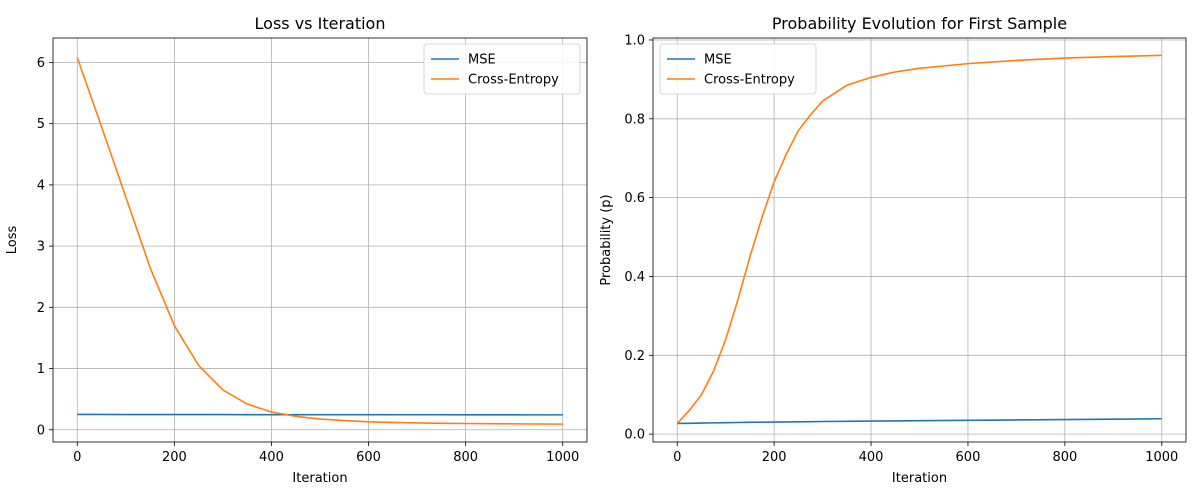 This screenshot has height=500, width=1200. I want to click on loss-chart-x-tick-label: 800, so click(465, 457).